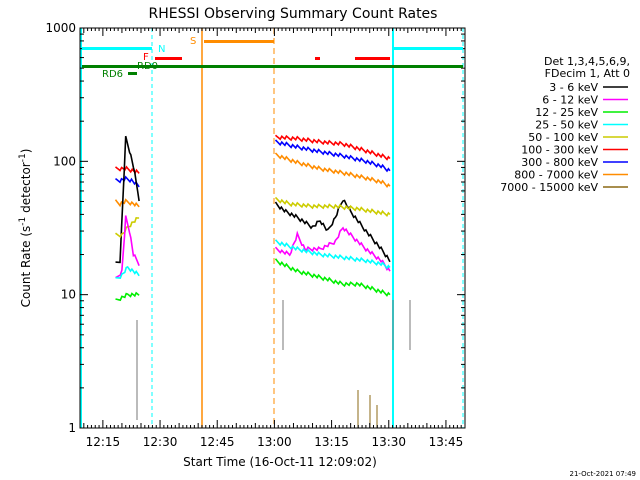 The image size is (640, 480). What do you see at coordinates (160, 442) in the screenshot?
I see `x-tick-label-1: 12:30` at bounding box center [160, 442].